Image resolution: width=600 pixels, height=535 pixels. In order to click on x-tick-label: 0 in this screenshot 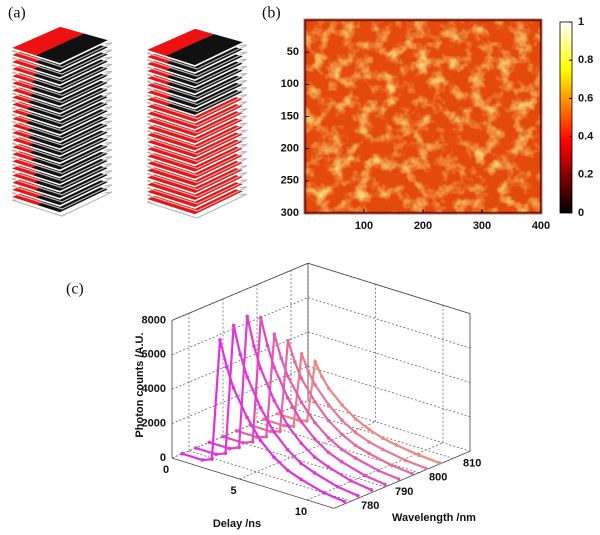, I will do `click(166, 470)`.